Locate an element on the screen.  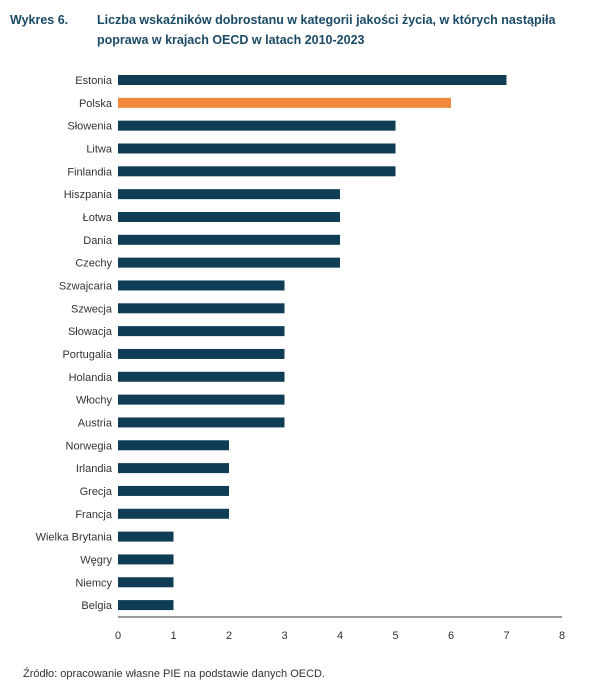
x-tick-label: 0 is located at coordinates (118, 636).